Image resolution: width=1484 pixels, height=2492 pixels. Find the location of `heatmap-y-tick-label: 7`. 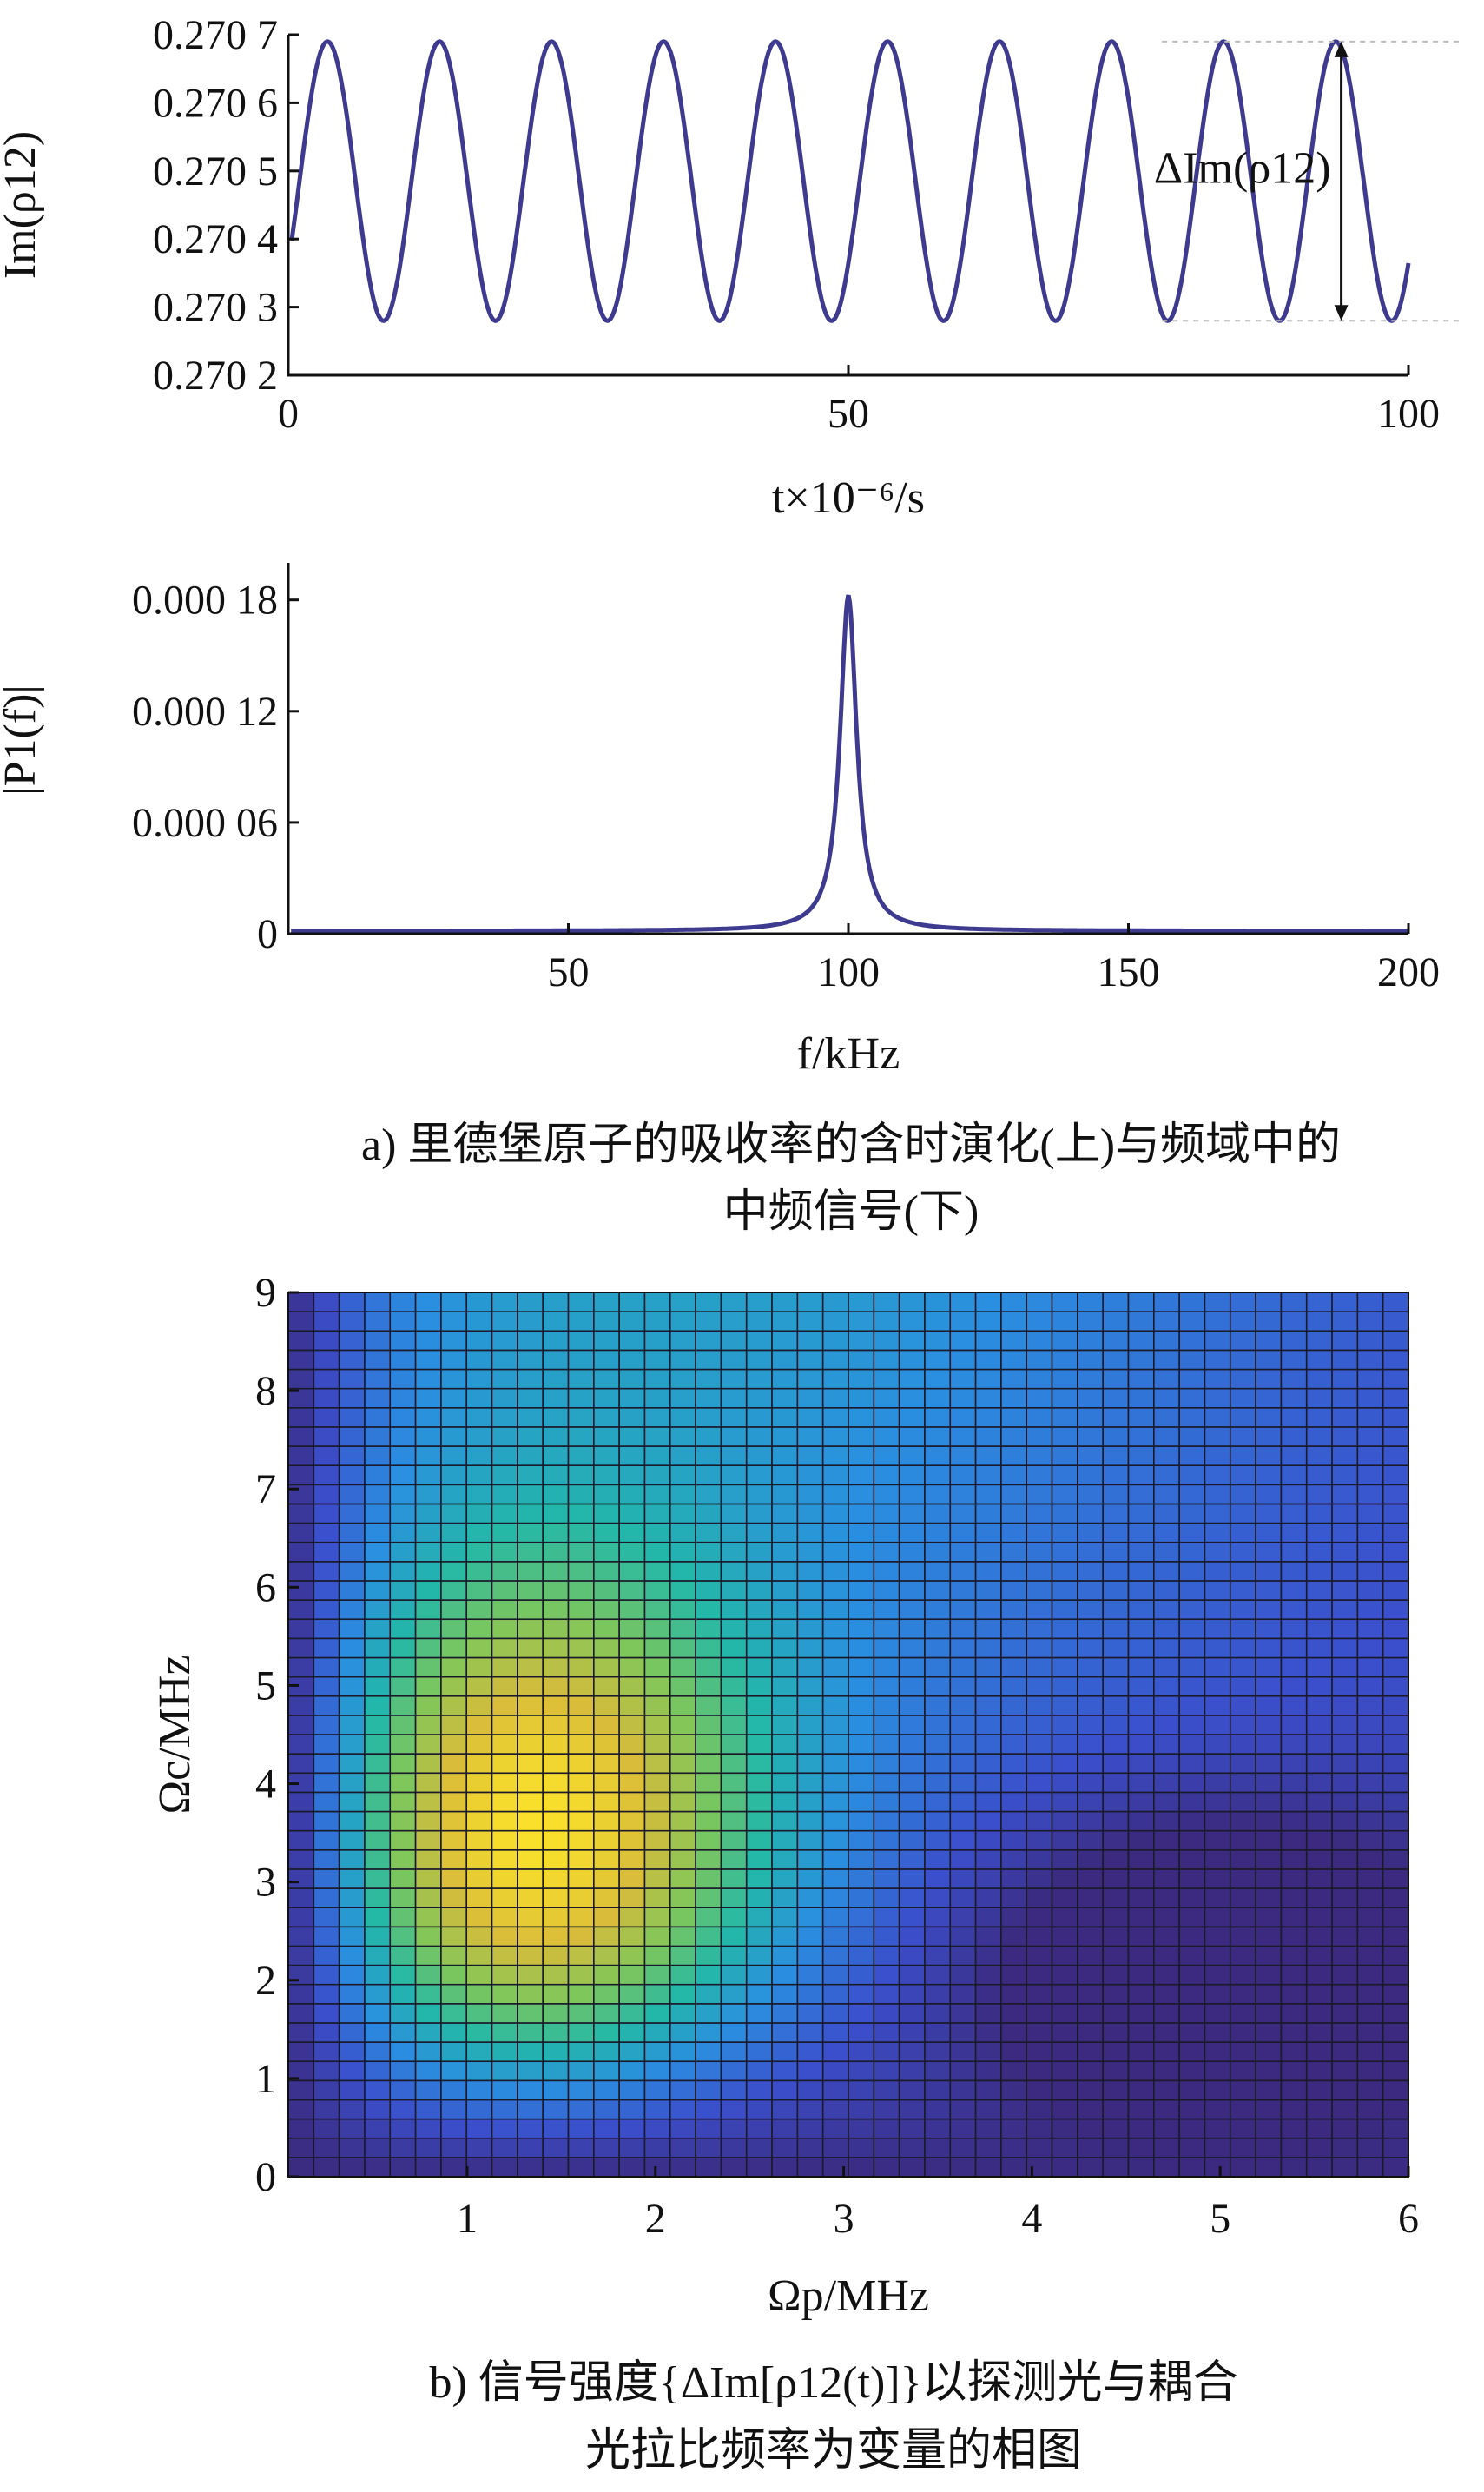

heatmap-y-tick-label: 7 is located at coordinates (265, 1489).